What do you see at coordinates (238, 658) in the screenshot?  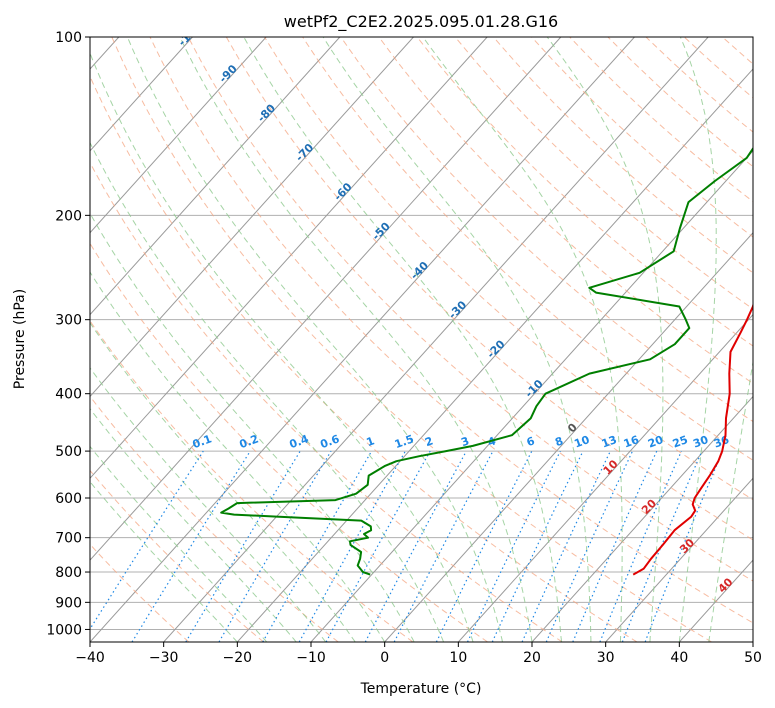 I see `x-tick-label: −20` at bounding box center [238, 658].